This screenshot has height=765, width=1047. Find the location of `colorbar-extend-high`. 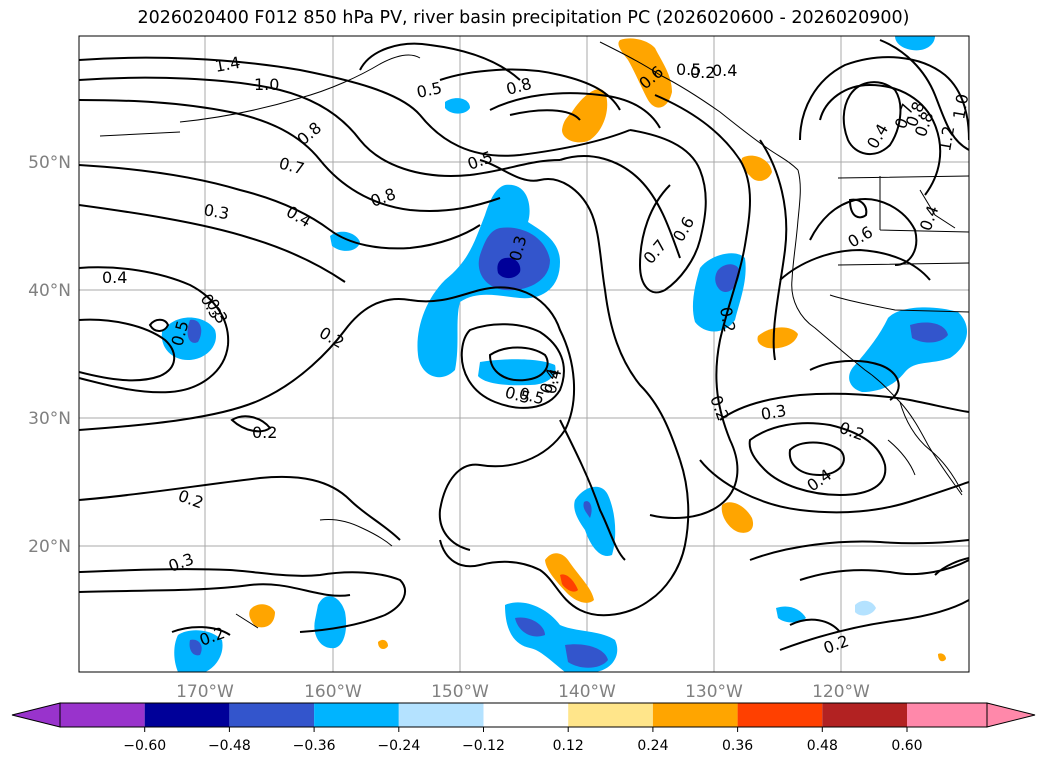

colorbar-extend-high is located at coordinates (1011, 715).